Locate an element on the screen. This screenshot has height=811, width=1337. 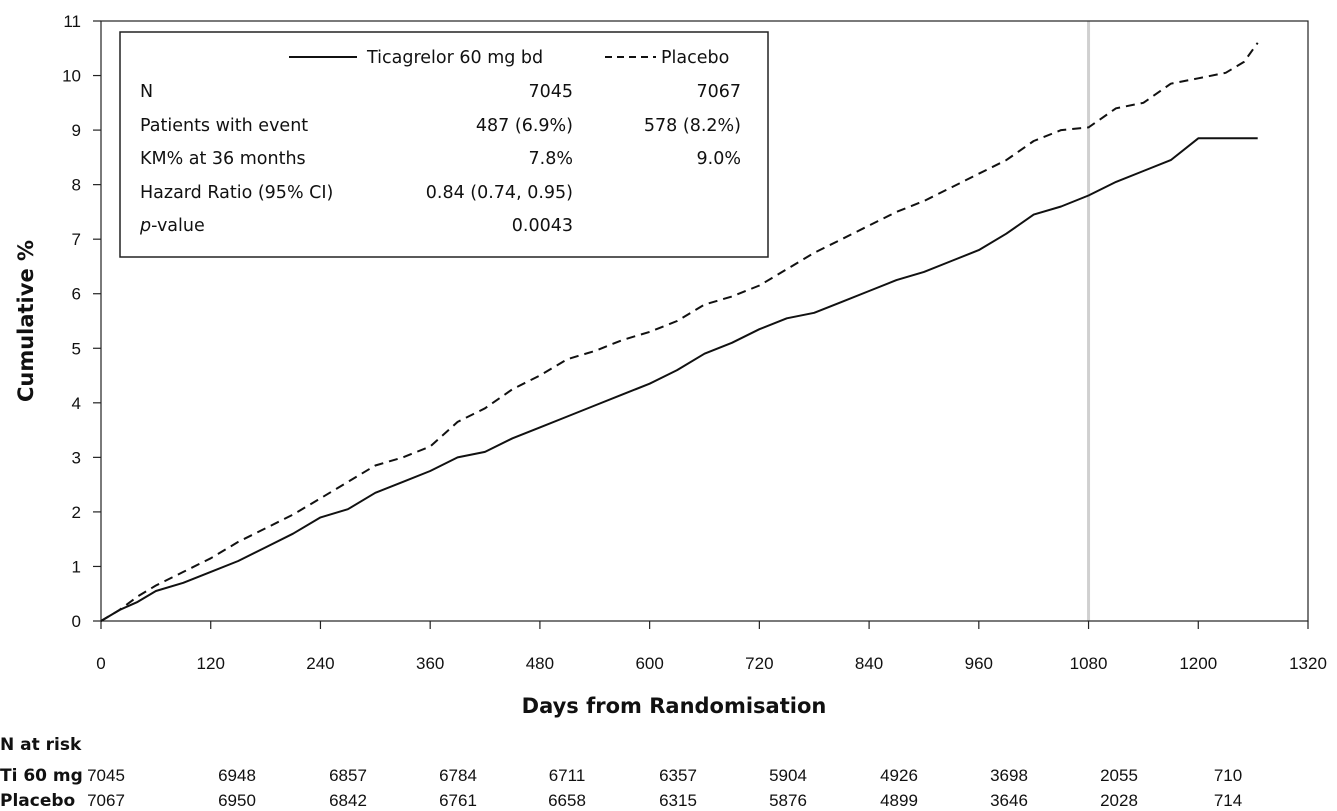
x-tick-label: 1200 is located at coordinates (1198, 663).